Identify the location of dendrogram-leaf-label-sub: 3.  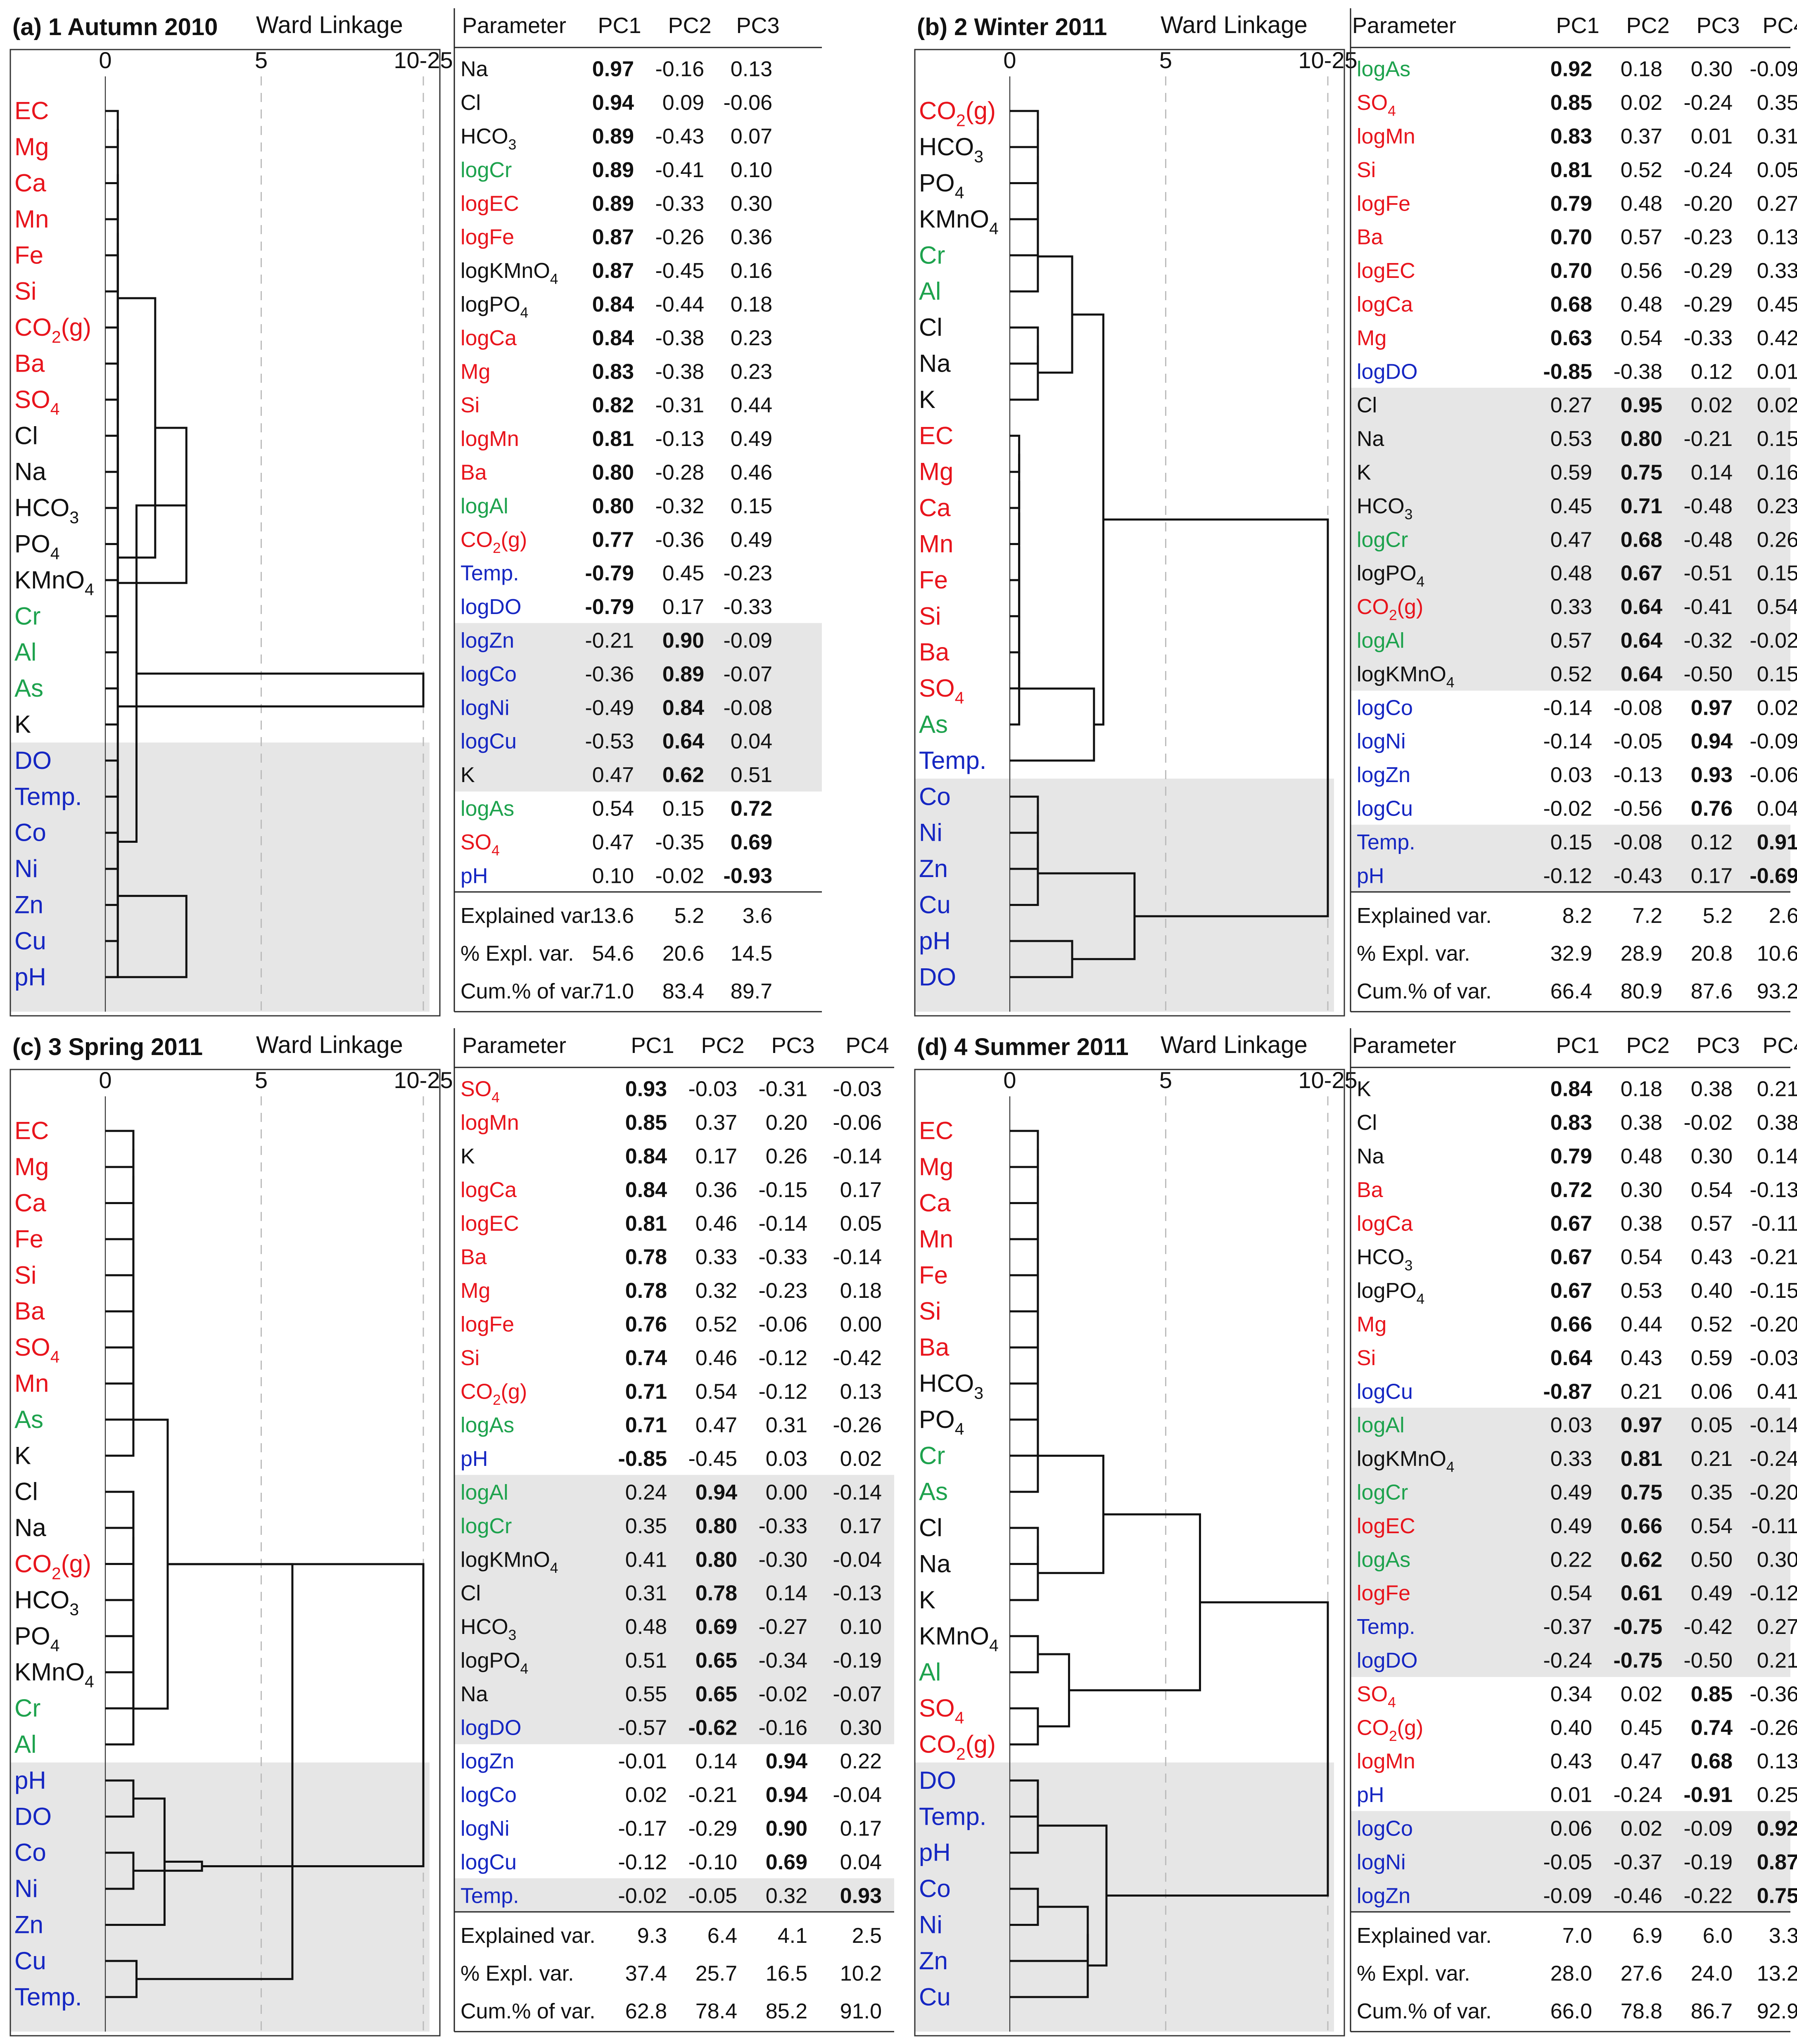
(74, 1609).